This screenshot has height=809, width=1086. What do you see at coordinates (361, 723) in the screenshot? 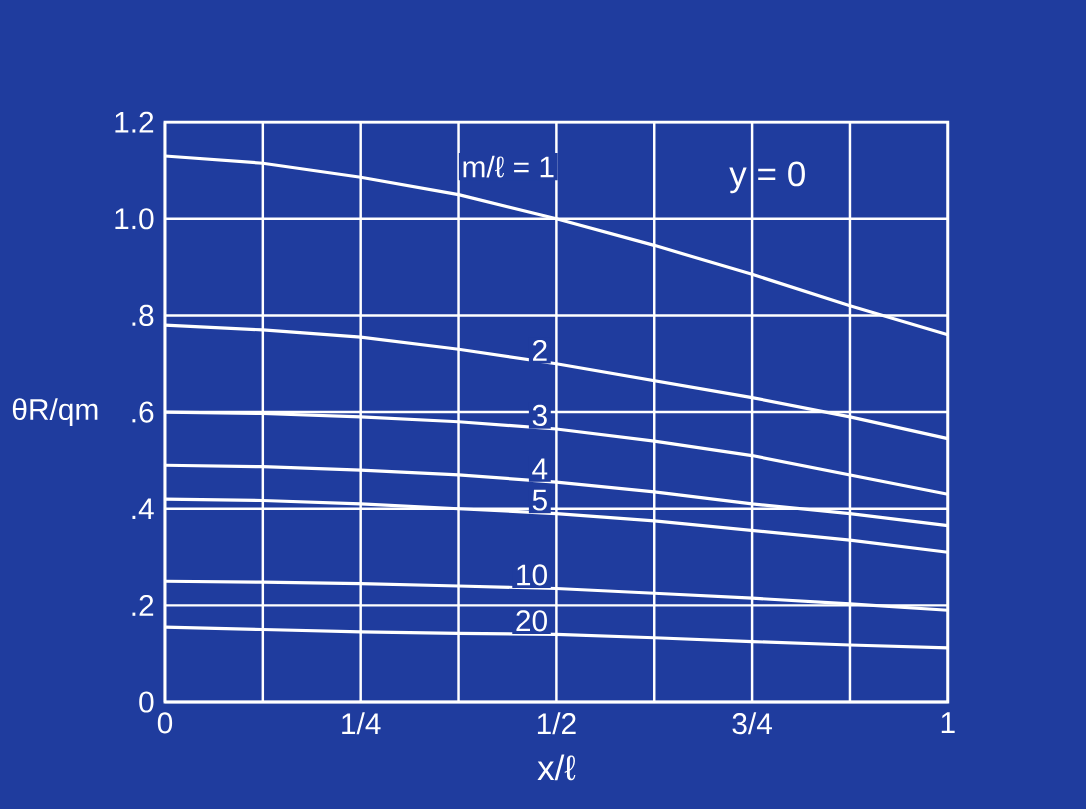
I see `x-tick-label: 1/4` at bounding box center [361, 723].